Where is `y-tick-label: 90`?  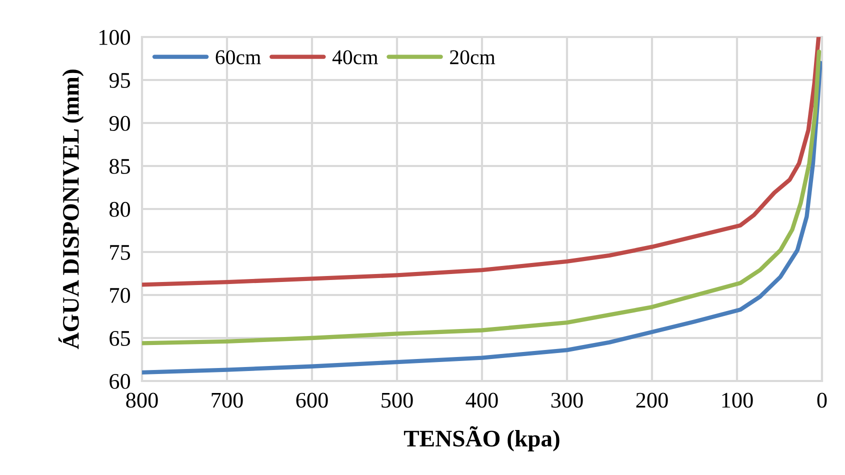 y-tick-label: 90 is located at coordinates (119, 123).